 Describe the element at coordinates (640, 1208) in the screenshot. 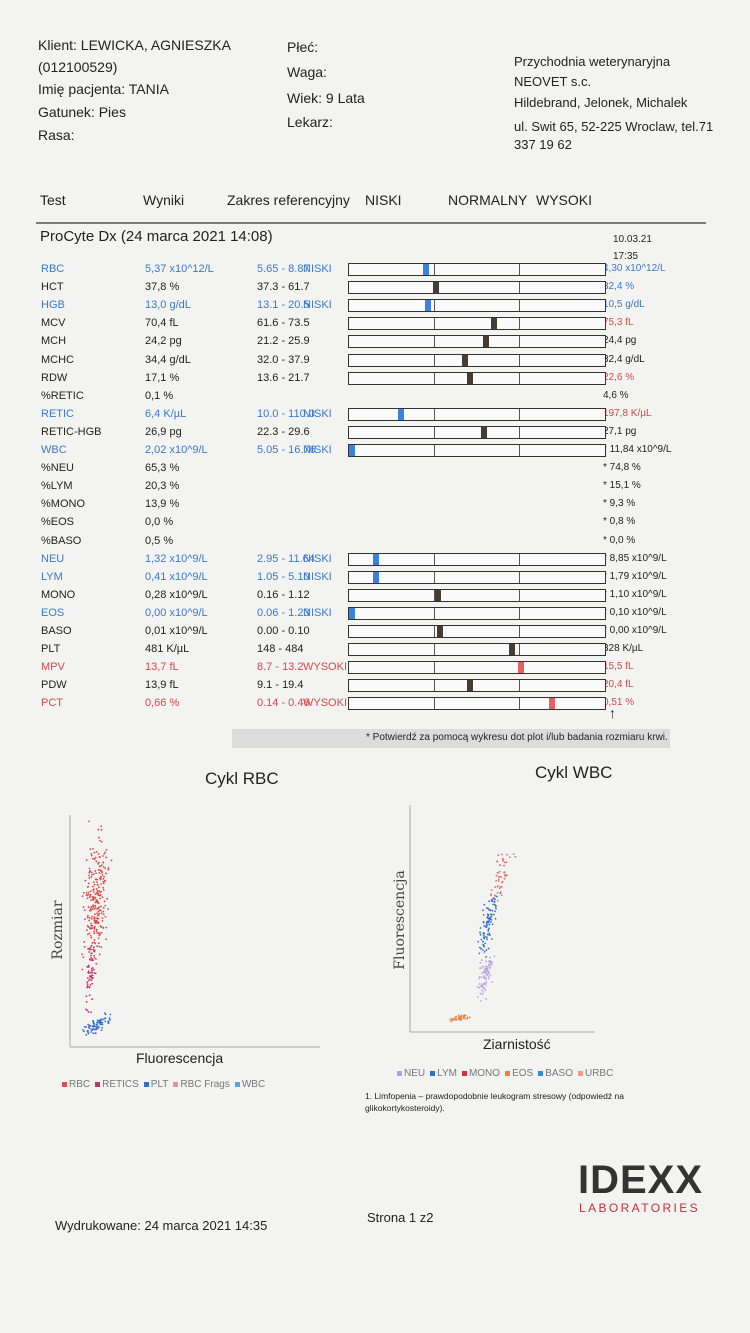

I see `logo-subtitle: LABORATORIES` at that location.